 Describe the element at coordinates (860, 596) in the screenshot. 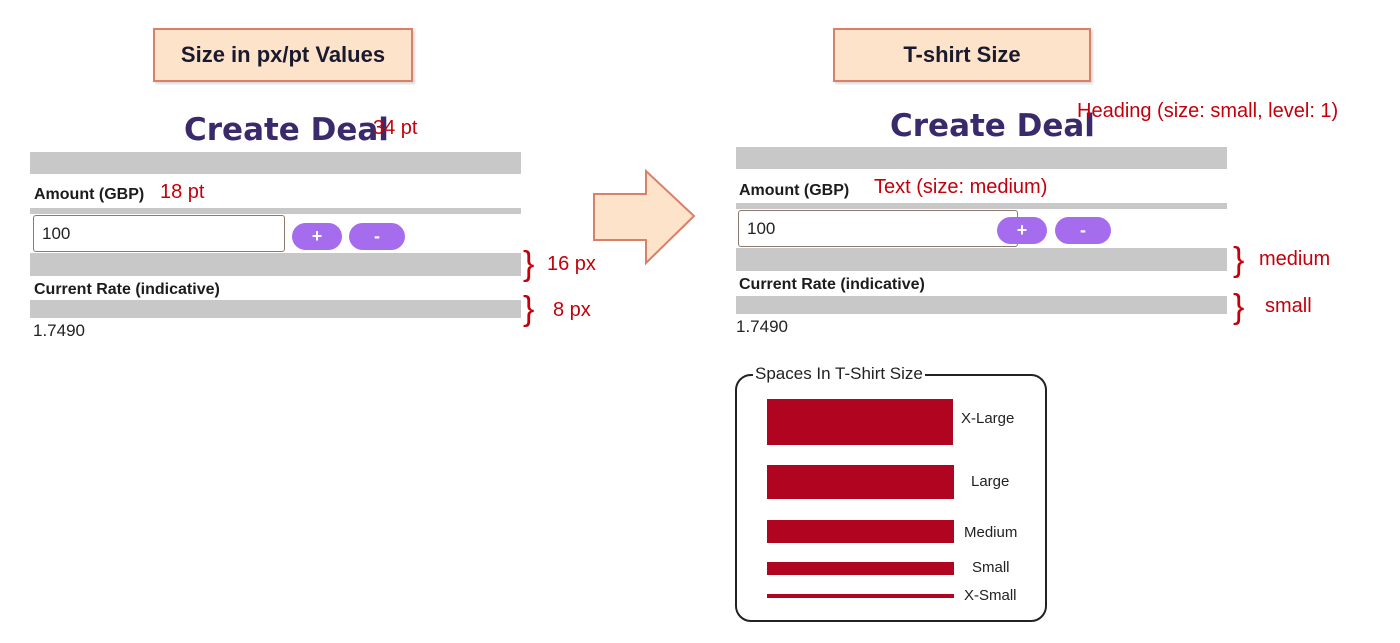

I see `legend-bar-xsmall` at that location.